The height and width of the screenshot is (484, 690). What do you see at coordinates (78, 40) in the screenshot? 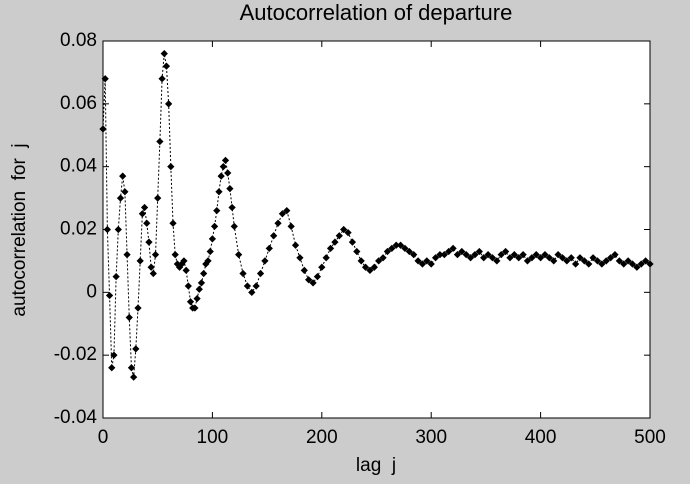
I see `y-tick-label: 0.08` at bounding box center [78, 40].